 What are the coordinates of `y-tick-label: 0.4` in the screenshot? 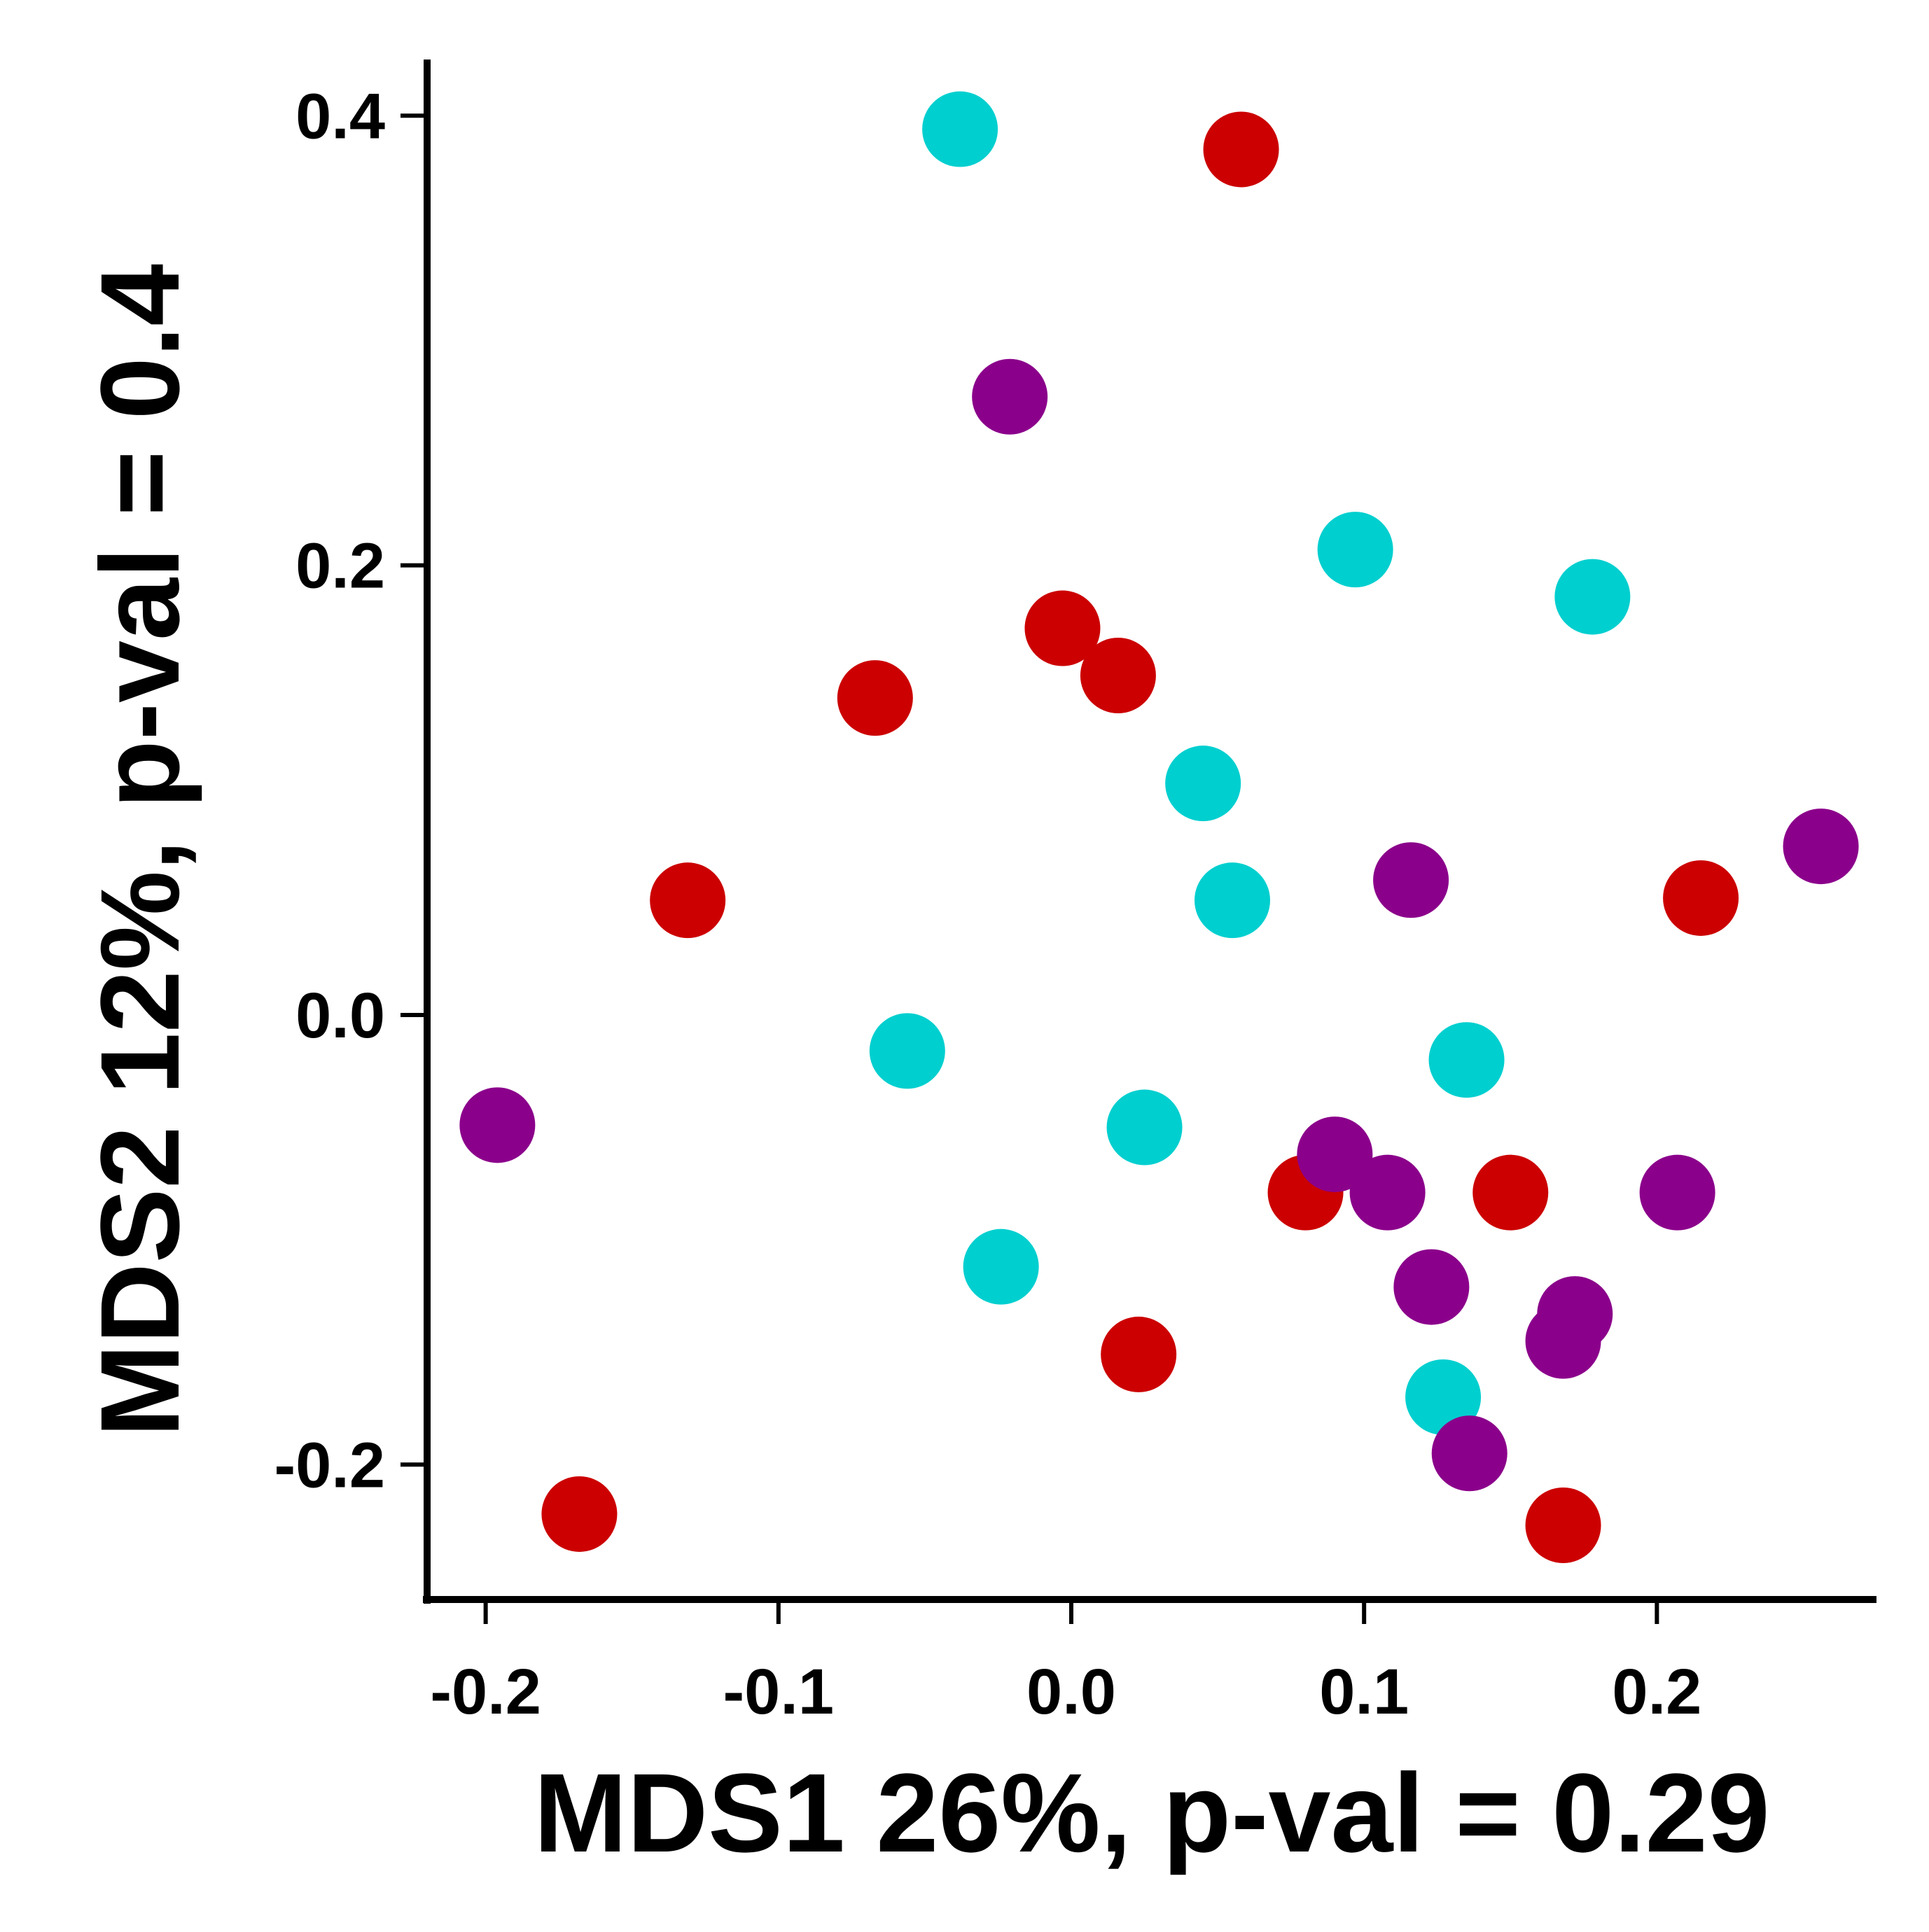 It's located at (340, 116).